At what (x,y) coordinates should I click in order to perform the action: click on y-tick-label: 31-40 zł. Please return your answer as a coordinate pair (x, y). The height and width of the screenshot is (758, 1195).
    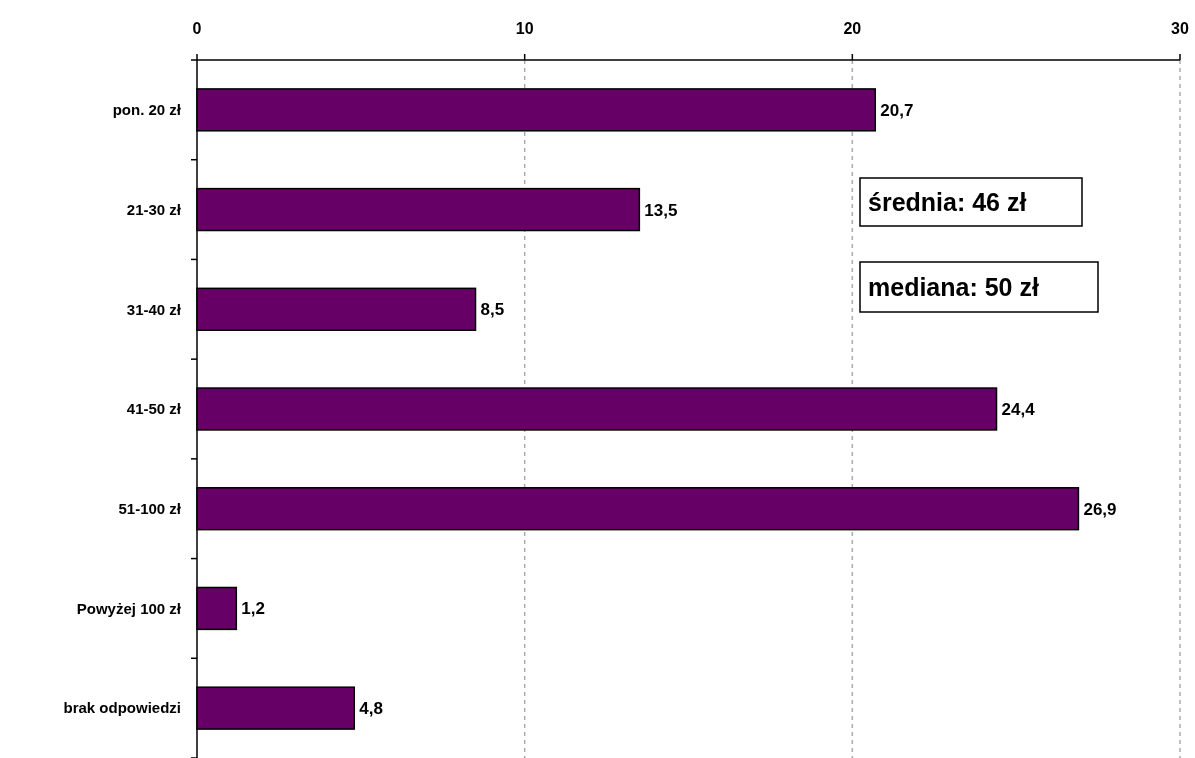
    Looking at the image, I should click on (154, 309).